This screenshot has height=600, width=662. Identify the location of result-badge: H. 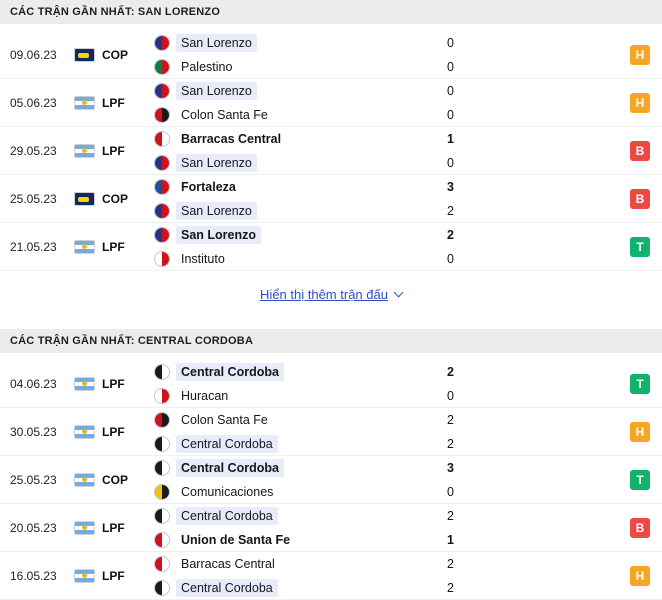
(640, 102).